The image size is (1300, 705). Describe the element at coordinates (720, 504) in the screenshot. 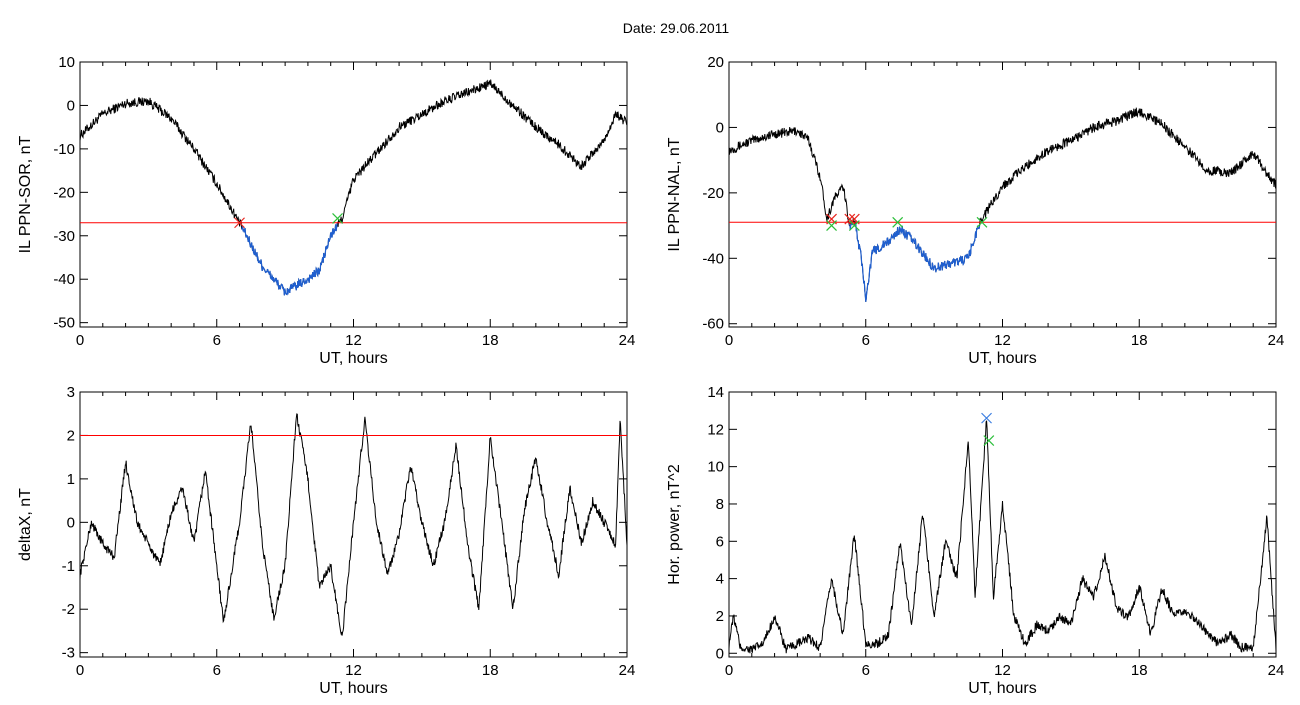

I see `y-tick-label: 8` at that location.